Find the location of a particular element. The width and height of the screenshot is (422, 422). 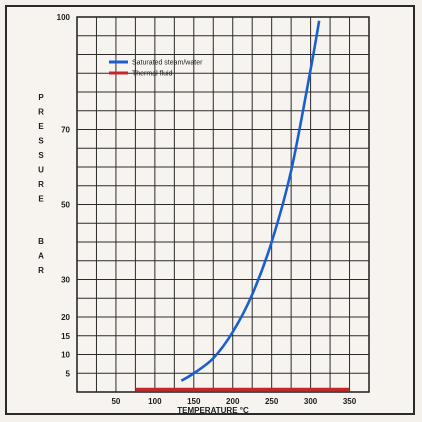

x-tick-label: 200 is located at coordinates (233, 401).